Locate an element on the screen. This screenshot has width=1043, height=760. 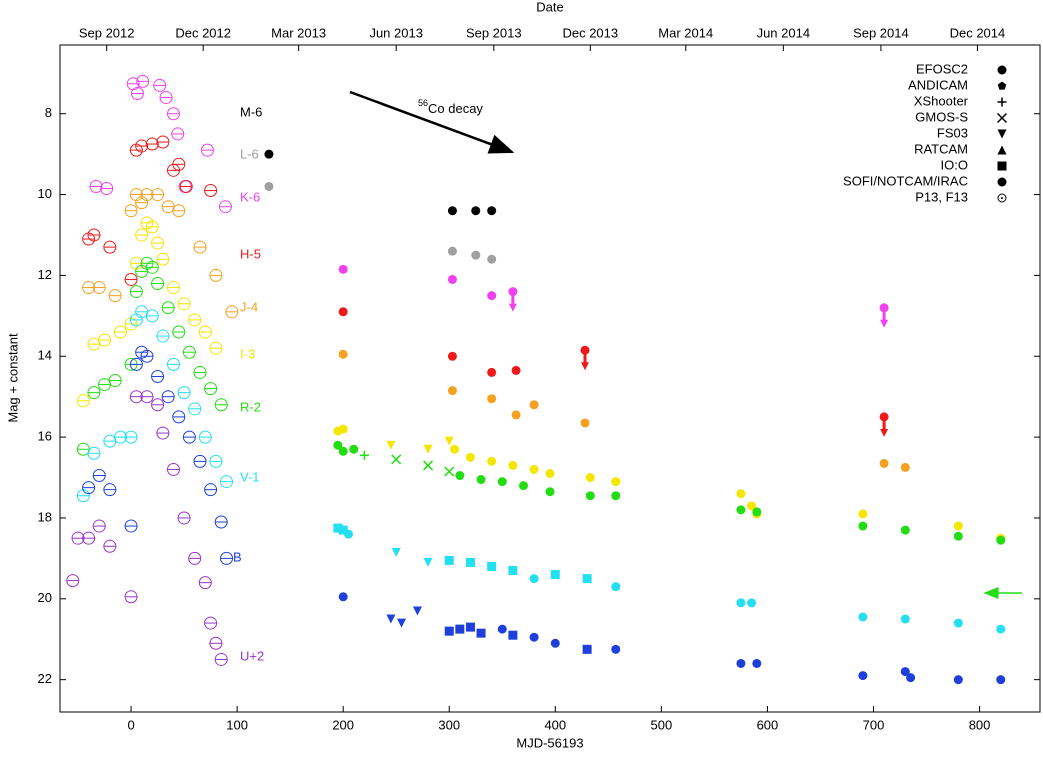
y-tick-label: 14 is located at coordinates (45, 355).